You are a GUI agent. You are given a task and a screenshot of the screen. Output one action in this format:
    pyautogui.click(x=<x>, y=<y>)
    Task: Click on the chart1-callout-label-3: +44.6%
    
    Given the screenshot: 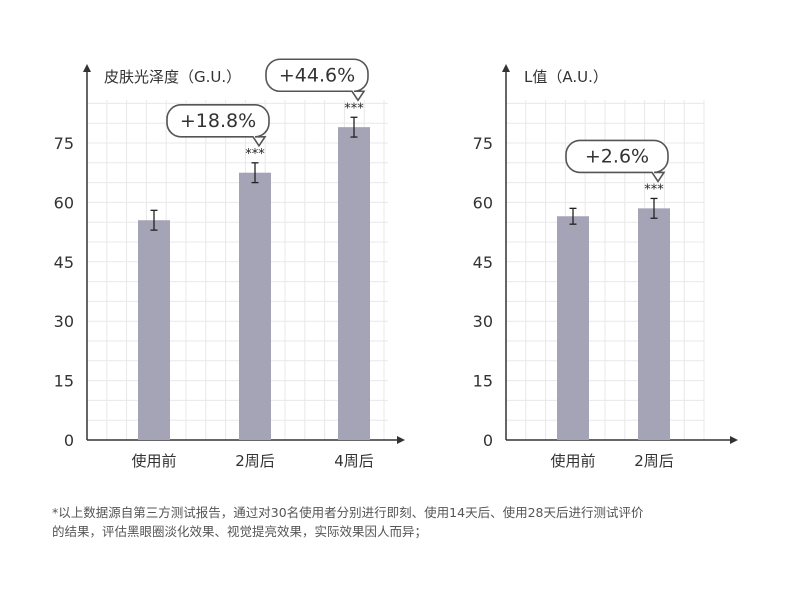 What is the action you would take?
    pyautogui.click(x=317, y=75)
    